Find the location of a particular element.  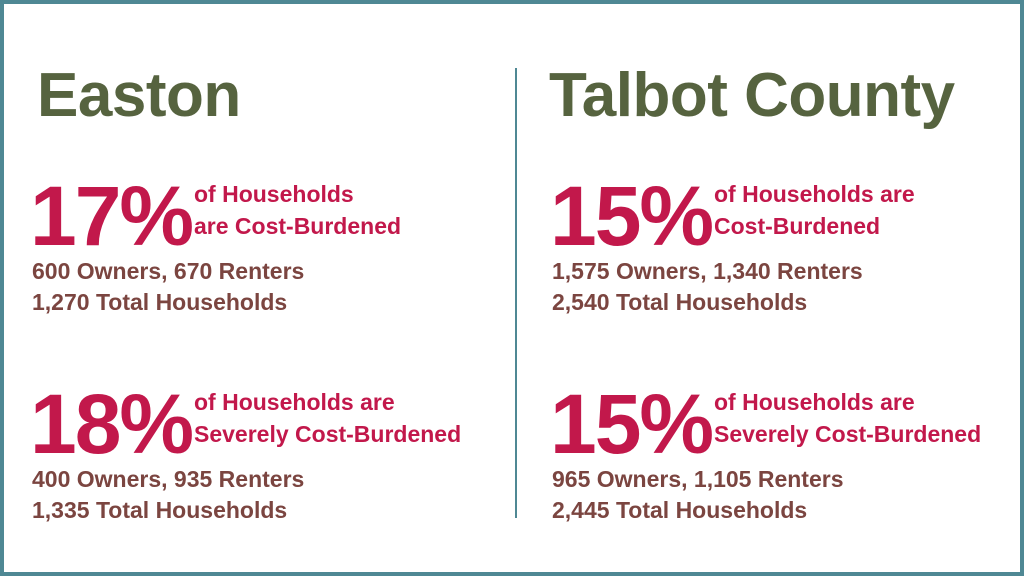

description-line: are Cost-Burdened is located at coordinates (298, 226).